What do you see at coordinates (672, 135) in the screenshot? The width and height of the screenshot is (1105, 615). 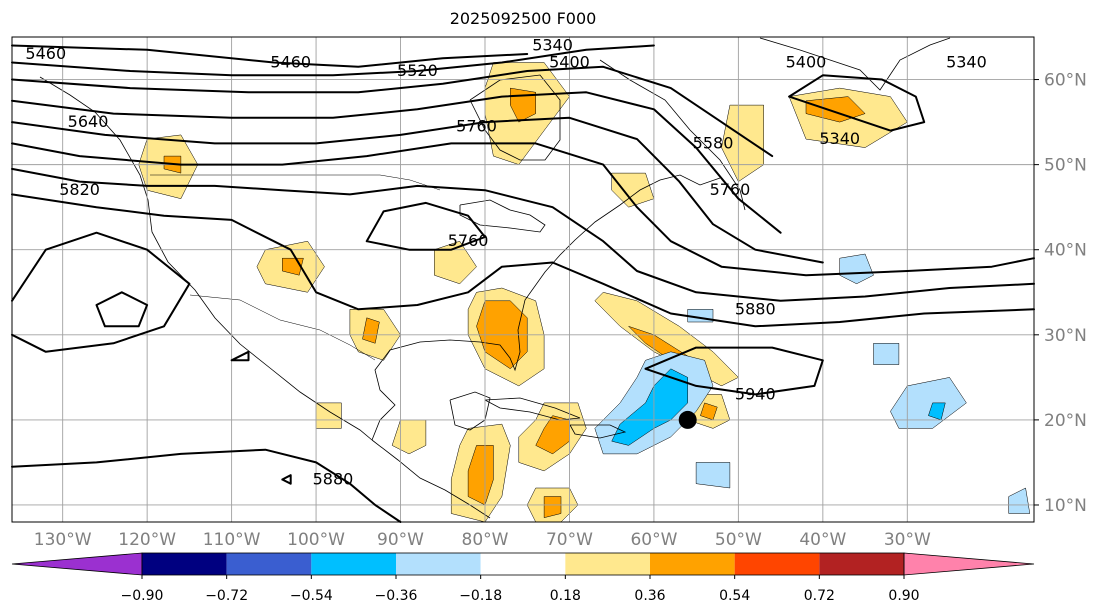 I see `labrador-coast` at bounding box center [672, 135].